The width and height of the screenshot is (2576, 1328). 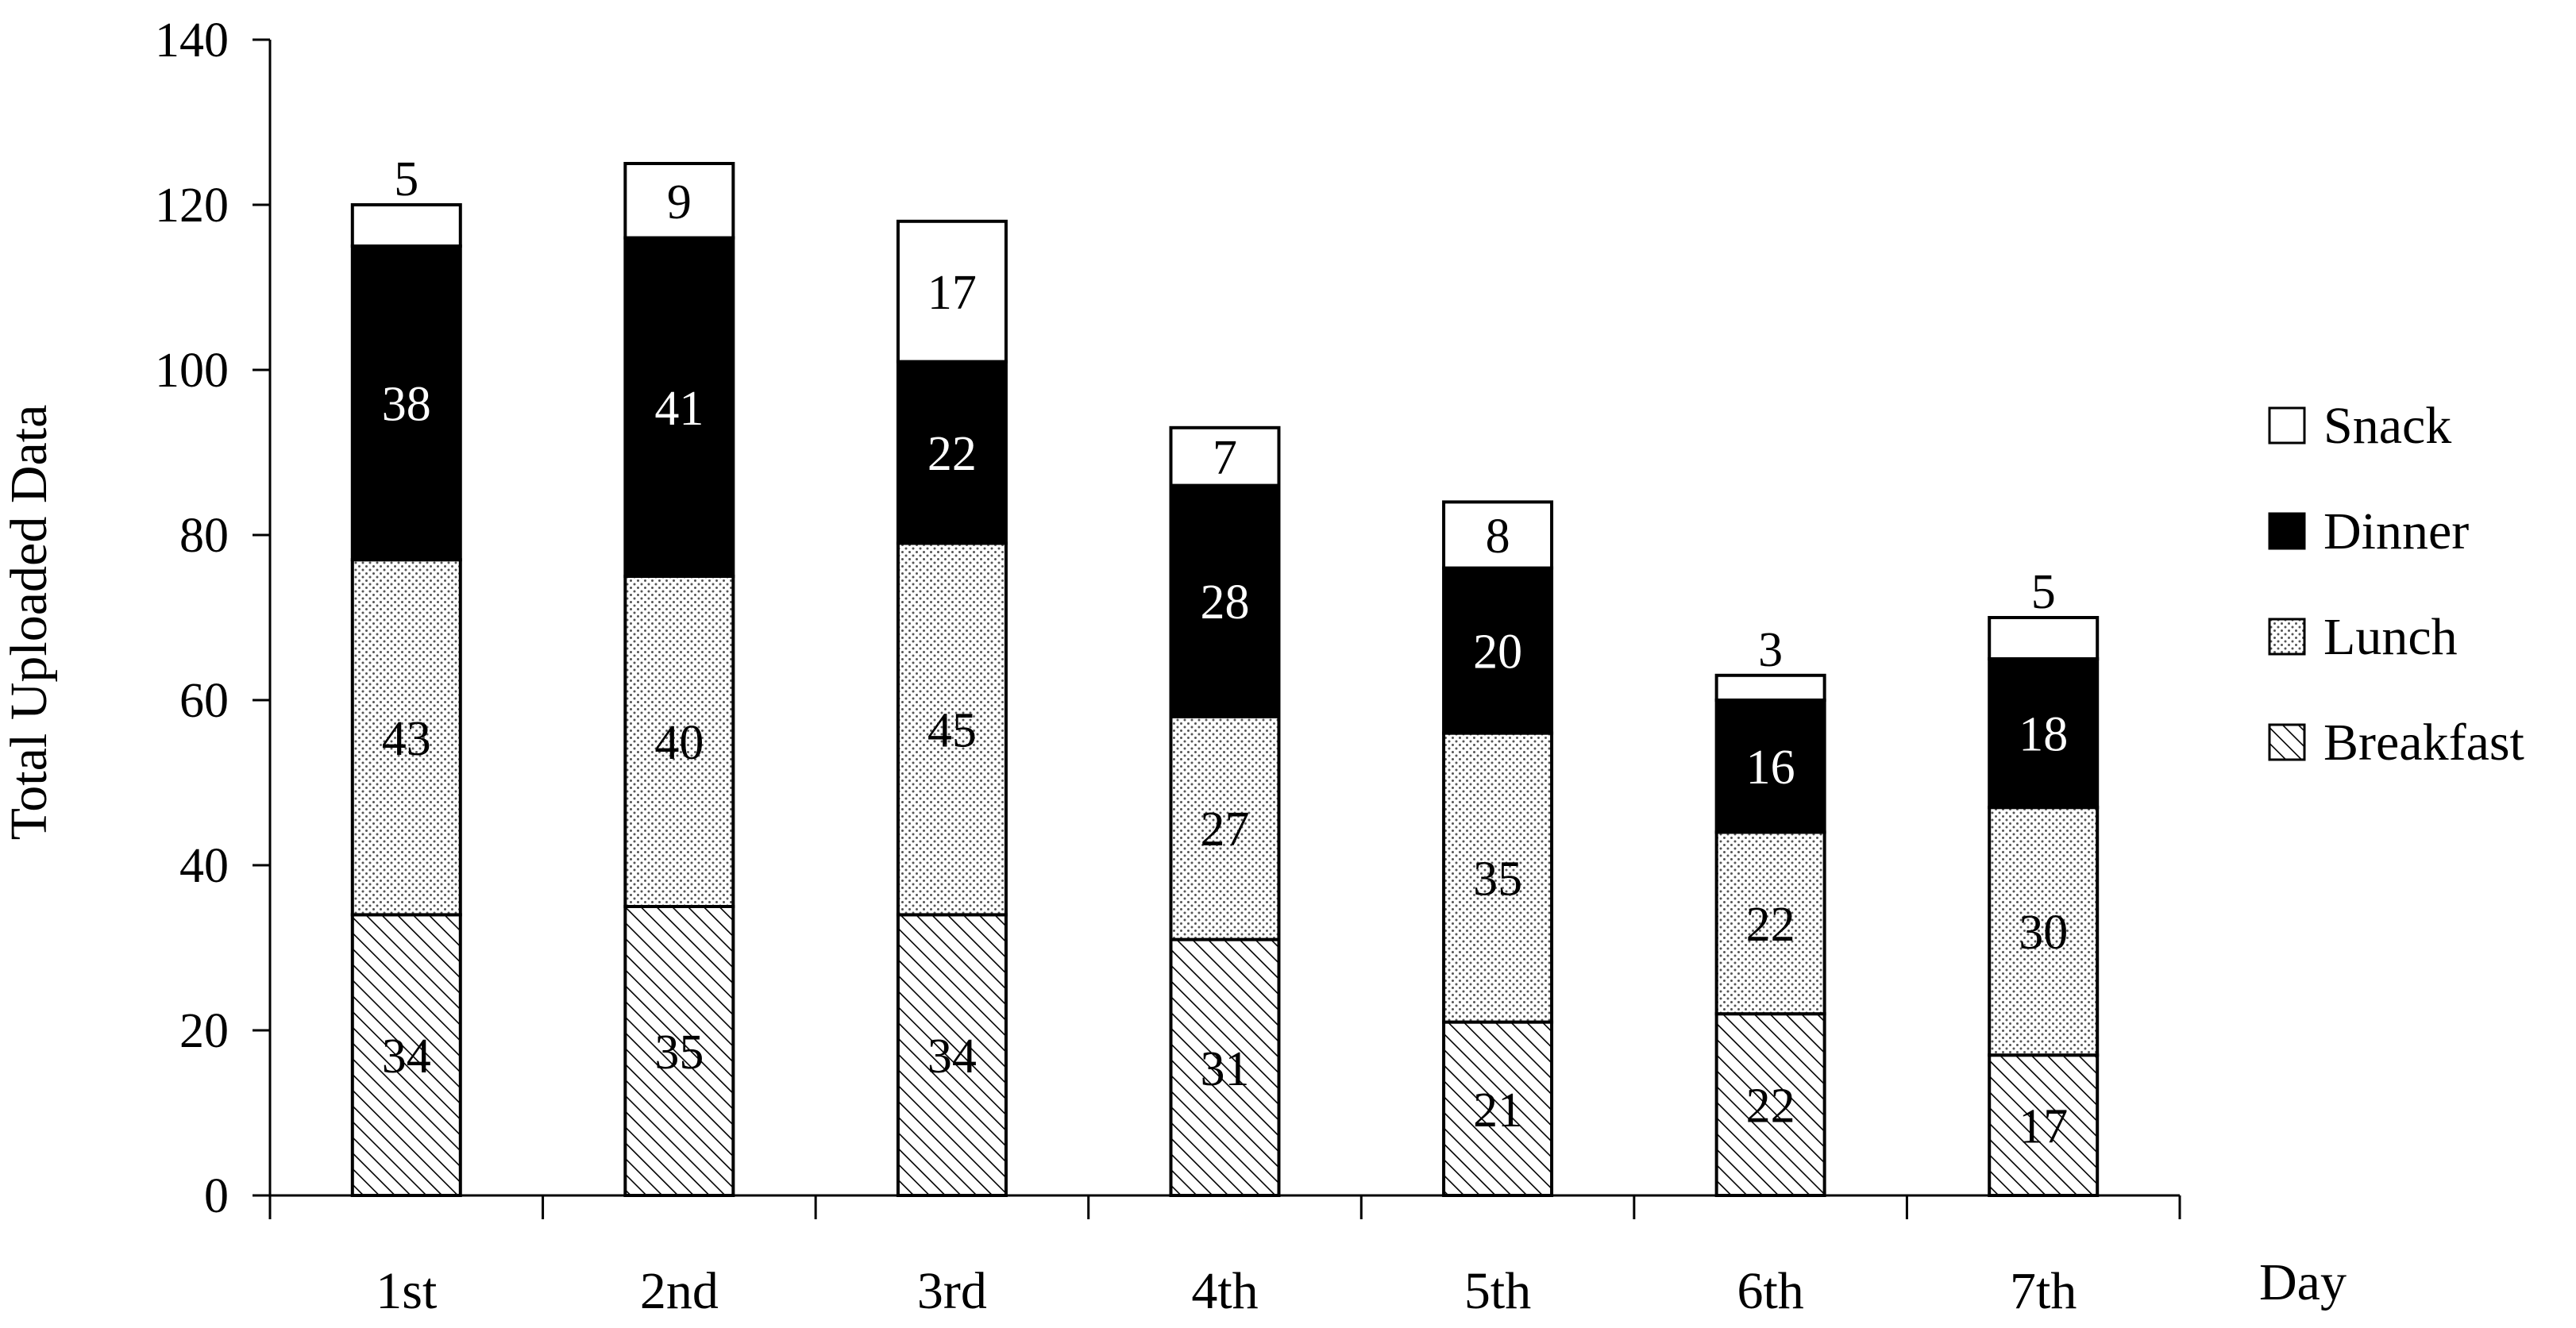 What do you see at coordinates (1770, 768) in the screenshot?
I see `data-label: 16` at bounding box center [1770, 768].